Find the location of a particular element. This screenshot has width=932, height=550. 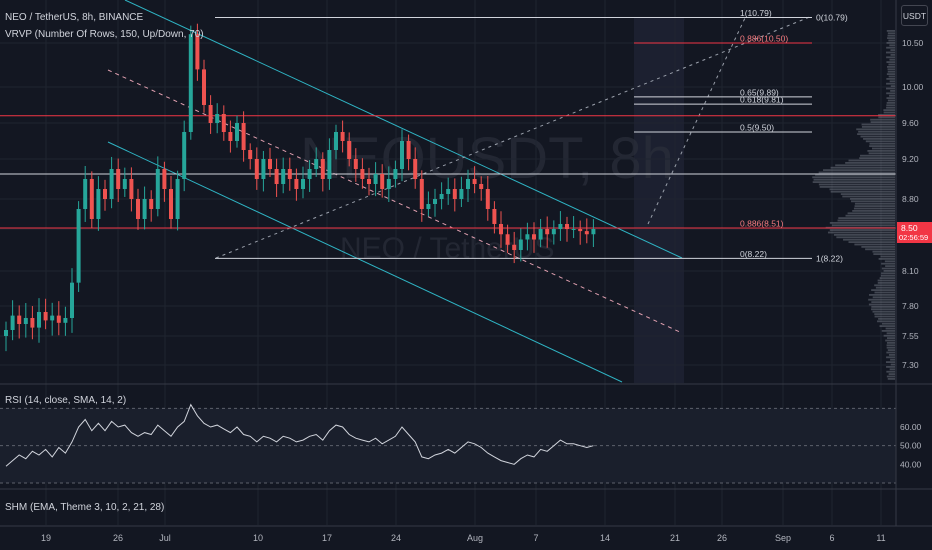

shm-indicator-label: SHM (EMA, Theme 3, 10, 2, 21, 28) is located at coordinates (85, 507).